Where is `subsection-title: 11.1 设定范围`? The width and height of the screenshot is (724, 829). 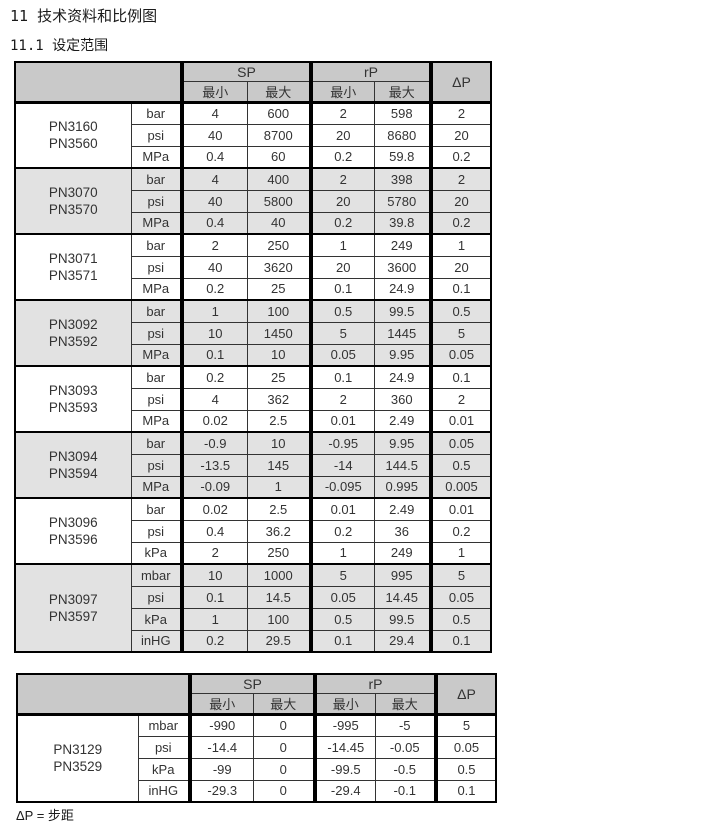 subsection-title: 11.1 设定范围 is located at coordinates (59, 46).